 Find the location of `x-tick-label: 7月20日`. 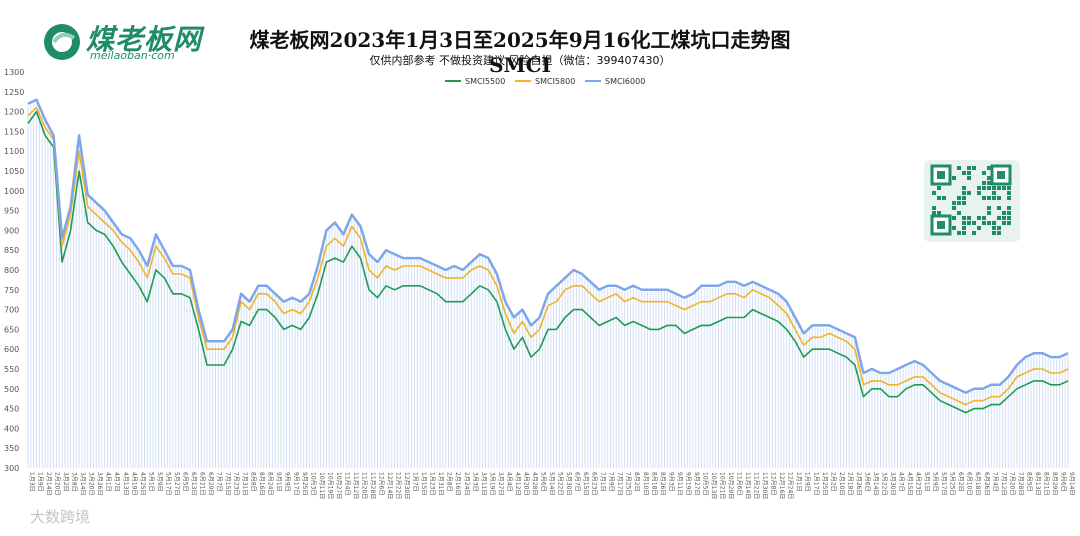

x-tick-label: 7月20日 is located at coordinates (1011, 483).